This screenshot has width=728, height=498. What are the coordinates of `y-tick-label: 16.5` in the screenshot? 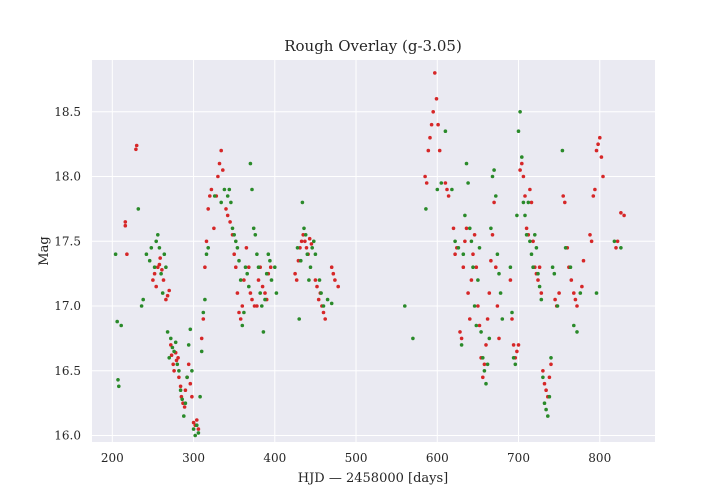 It's located at (67, 371).